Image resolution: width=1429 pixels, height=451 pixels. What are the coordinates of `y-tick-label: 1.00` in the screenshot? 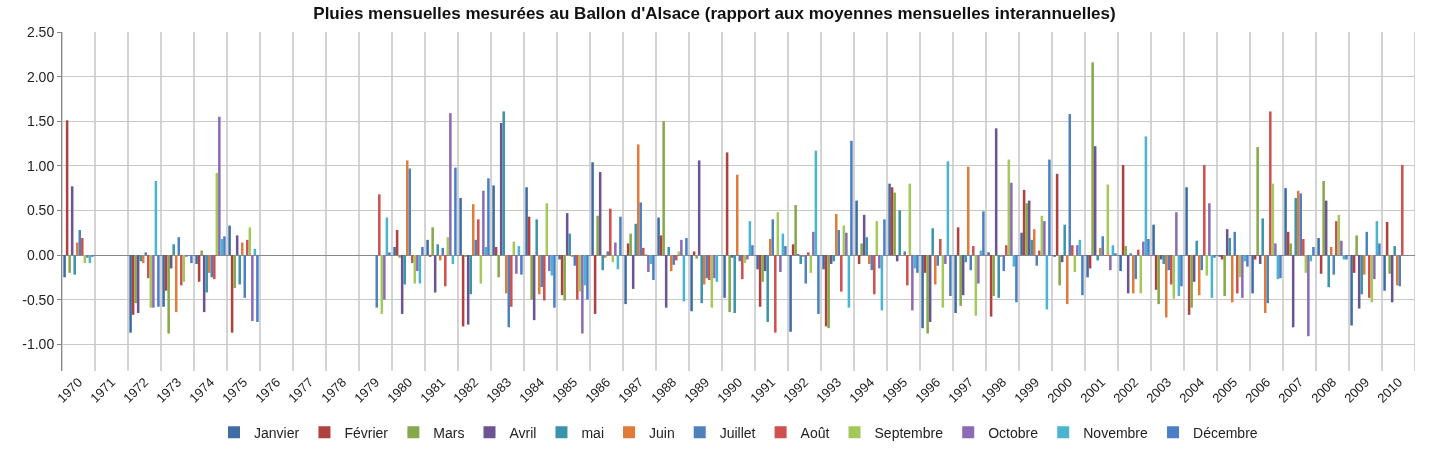 It's located at (40, 165).